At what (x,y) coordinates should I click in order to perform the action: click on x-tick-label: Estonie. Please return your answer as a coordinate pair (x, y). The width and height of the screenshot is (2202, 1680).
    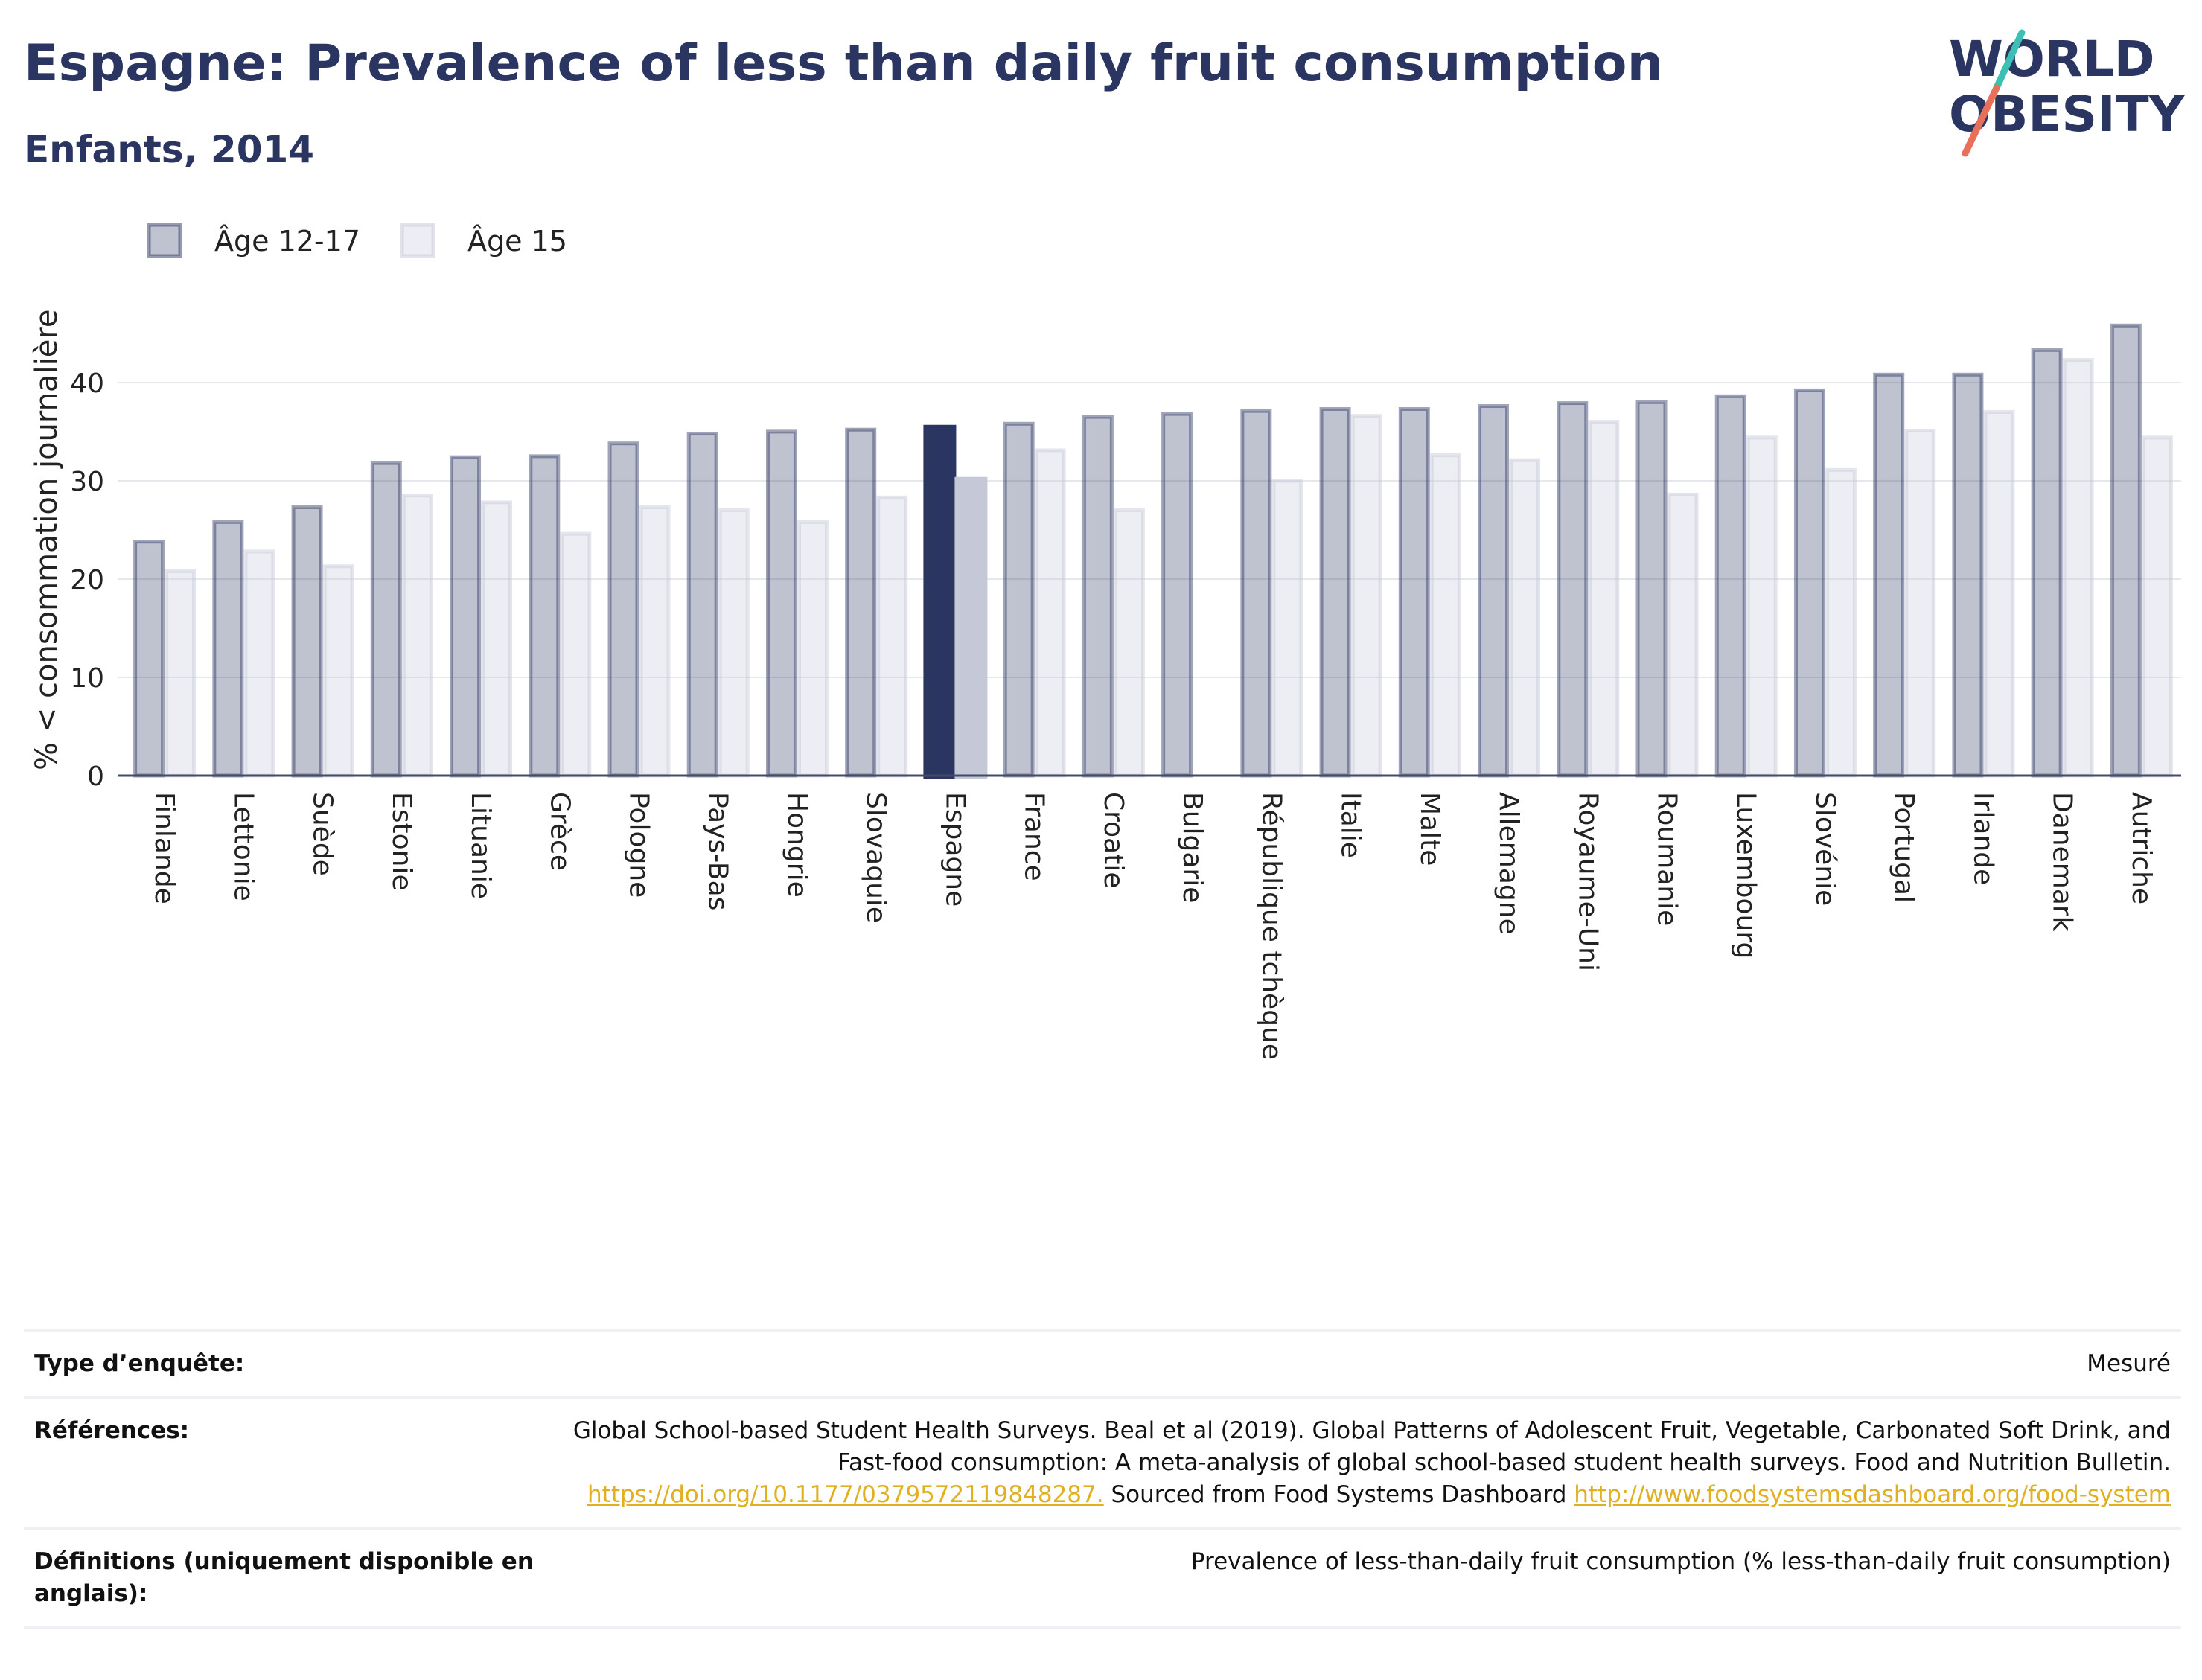
    Looking at the image, I should click on (401, 842).